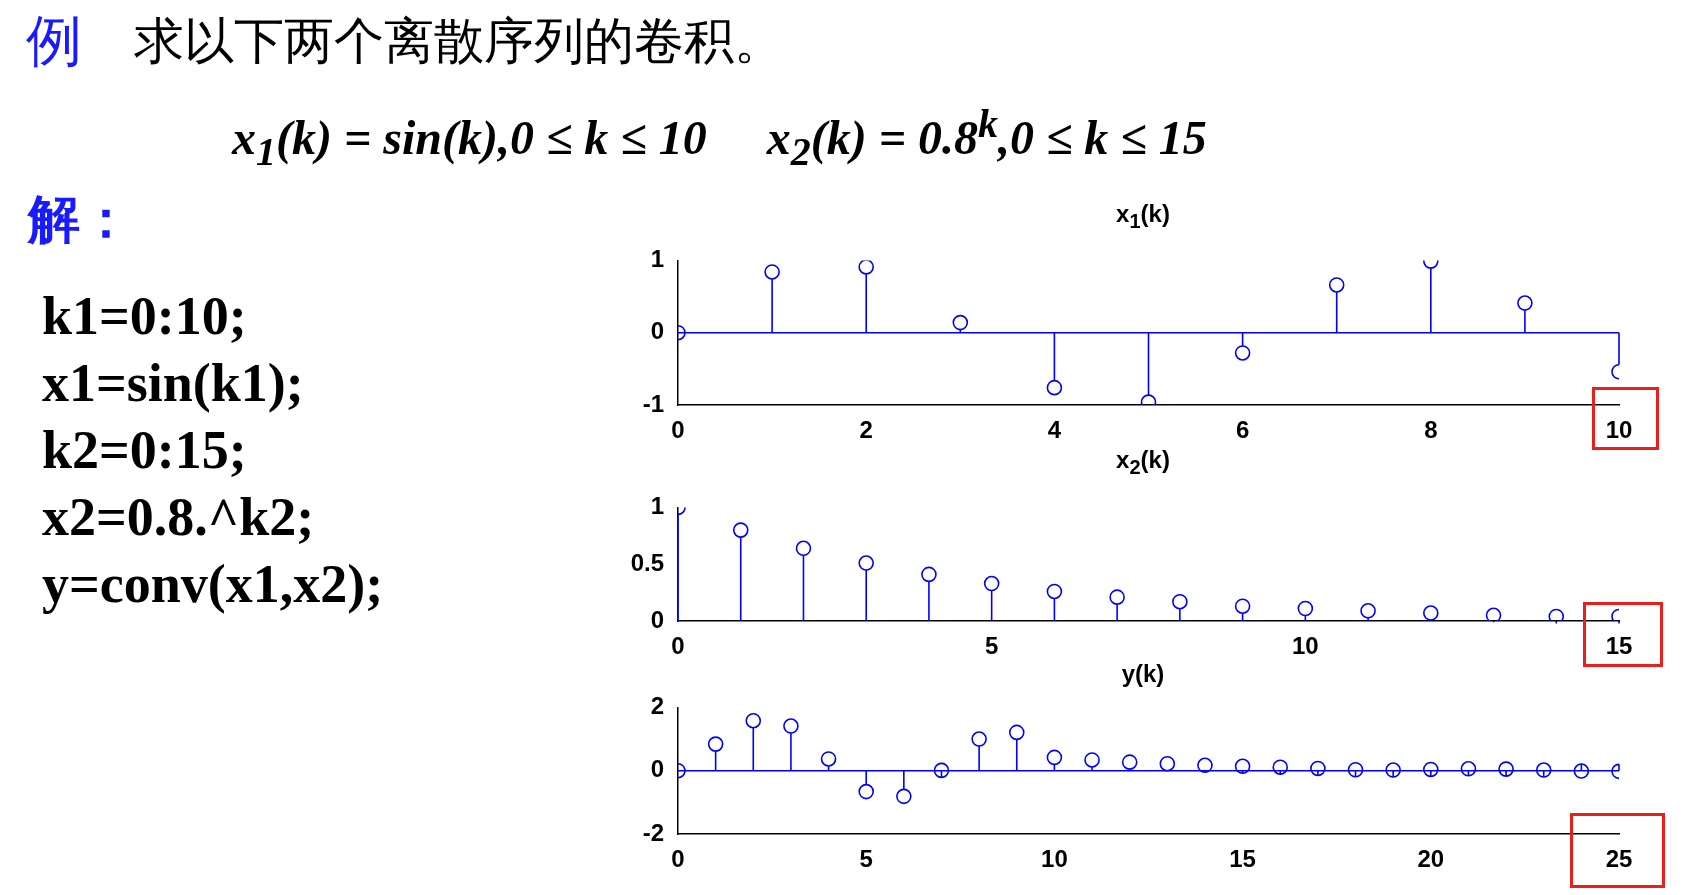 Image resolution: width=1699 pixels, height=895 pixels. What do you see at coordinates (1143, 216) in the screenshot?
I see `chart-title: x$_{1}$(k)` at bounding box center [1143, 216].